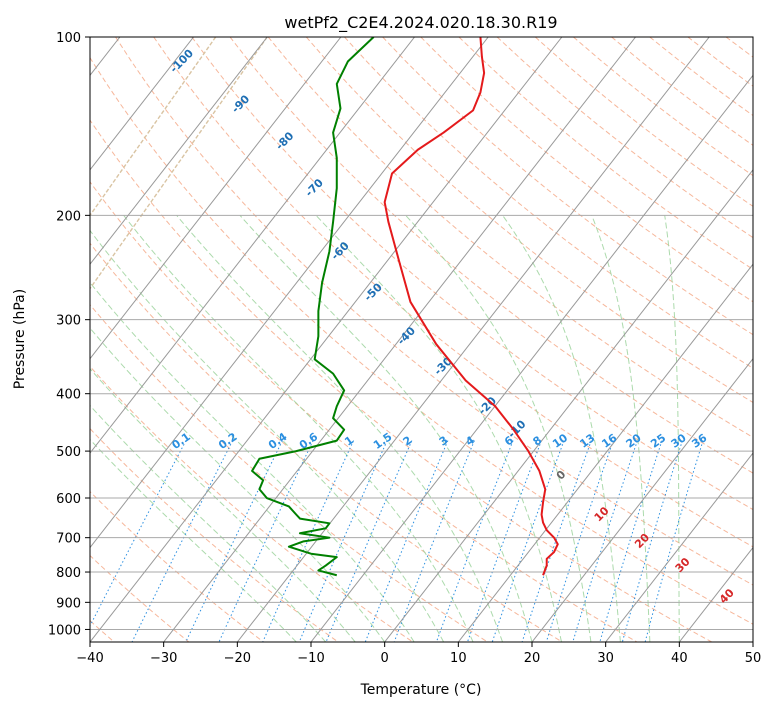 The image size is (775, 708). What do you see at coordinates (68, 603) in the screenshot?
I see `y-tick-label: 900` at bounding box center [68, 603].